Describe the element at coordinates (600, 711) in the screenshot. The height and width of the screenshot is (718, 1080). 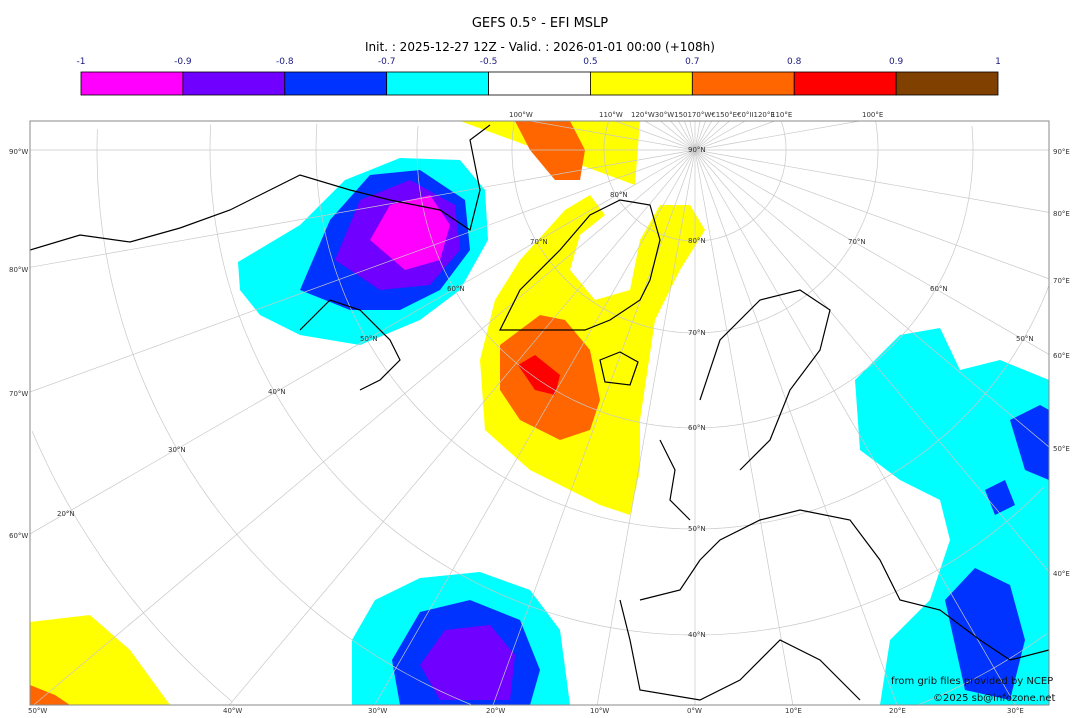
I see `bottom-axis-label: 10°W` at that location.